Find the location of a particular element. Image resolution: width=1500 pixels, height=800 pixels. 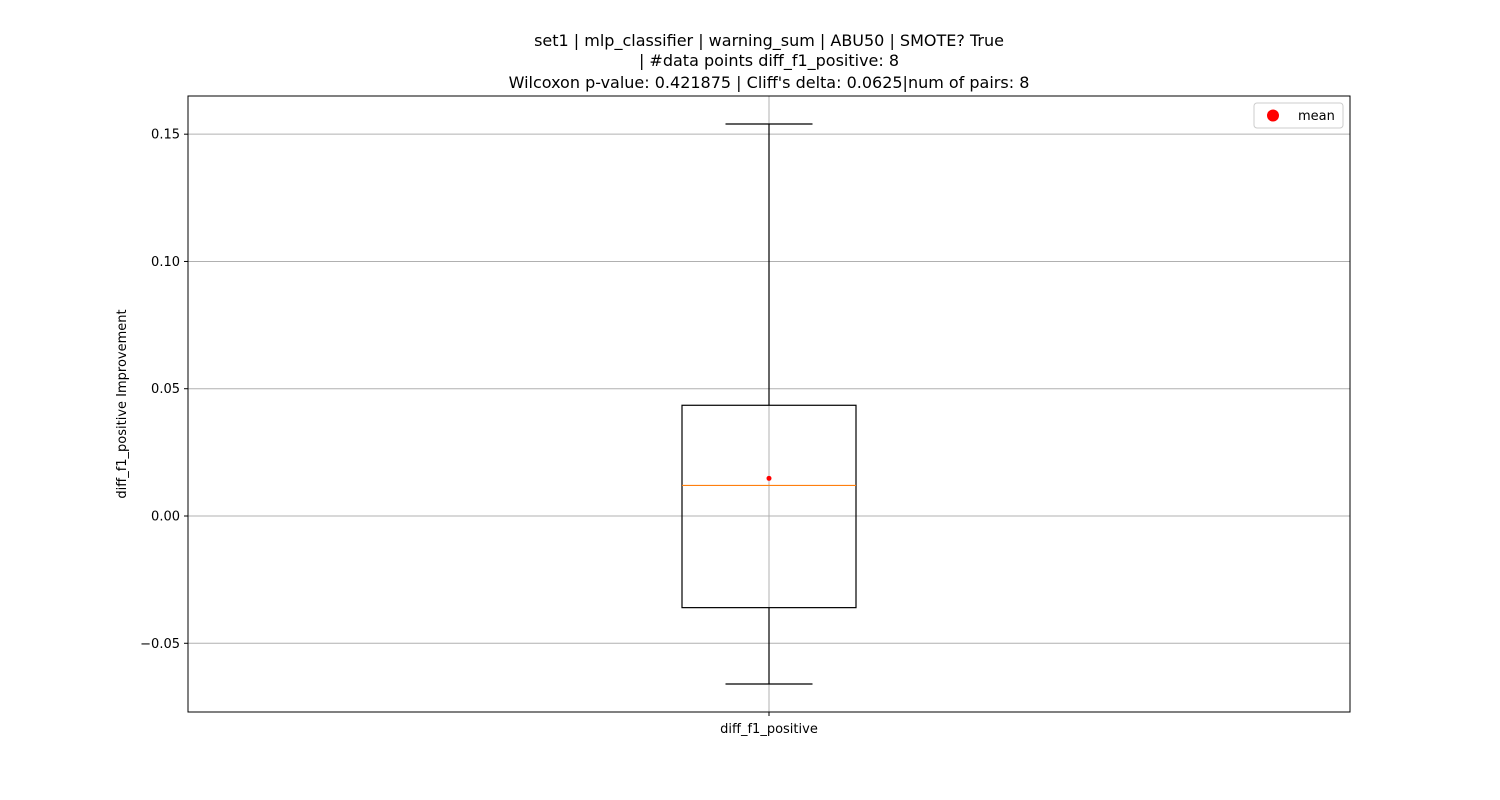

legend: mean is located at coordinates (1298, 115).